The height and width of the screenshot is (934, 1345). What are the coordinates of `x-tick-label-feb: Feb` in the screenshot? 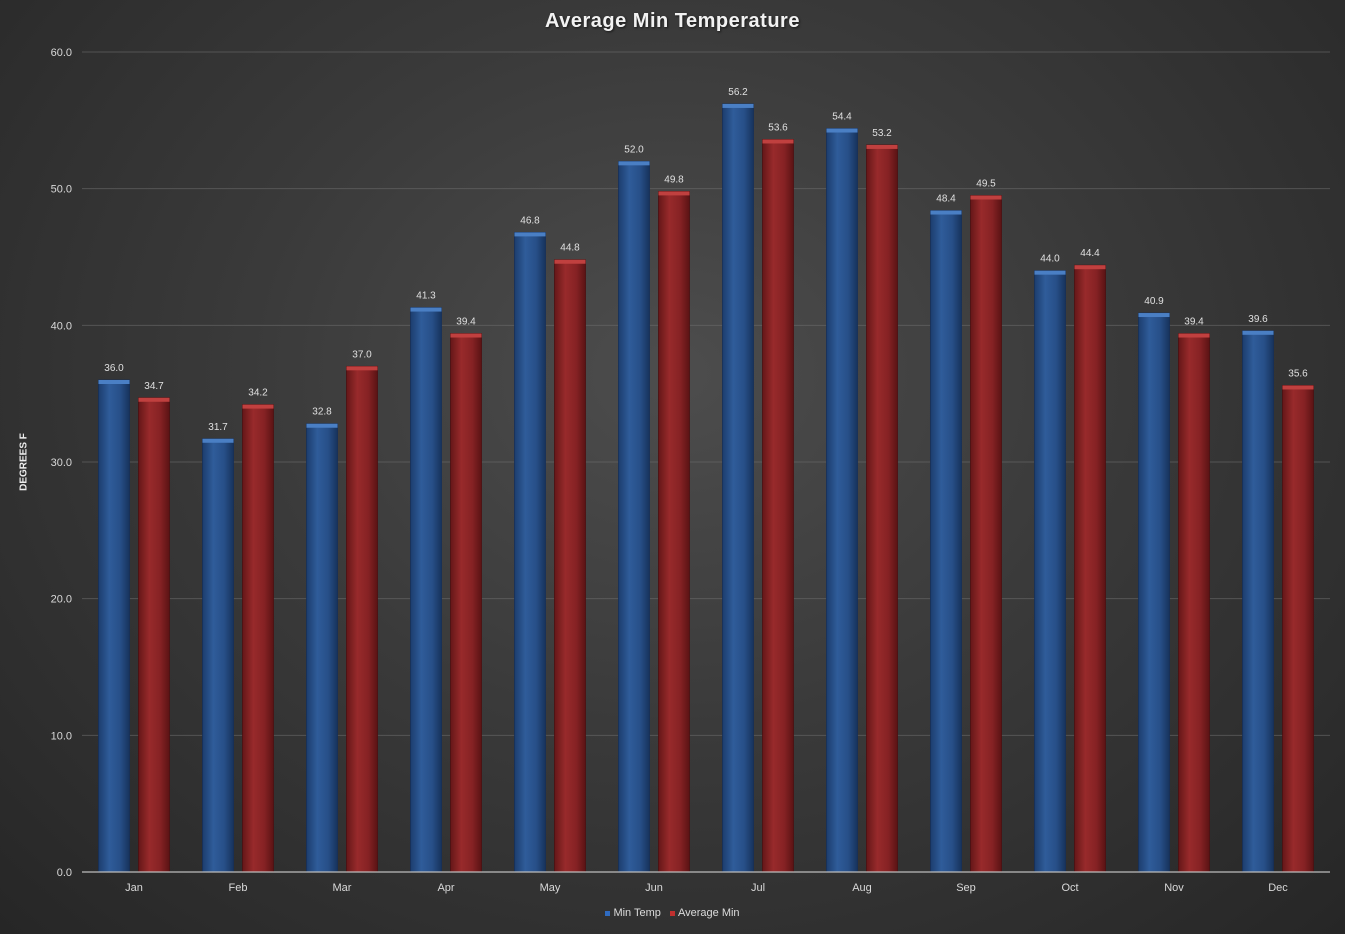 It's located at (238, 888).